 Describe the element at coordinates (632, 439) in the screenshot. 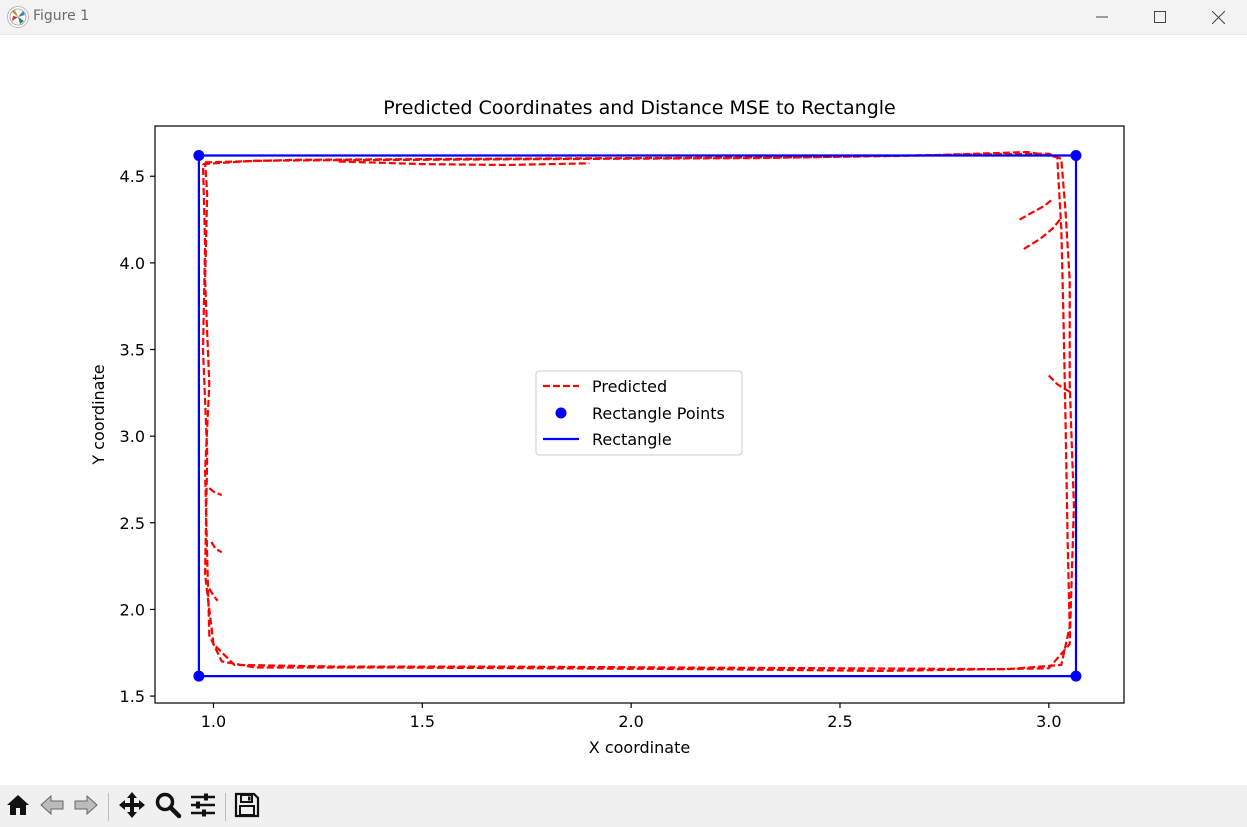

I see `legend-entry-label: Rectangle` at that location.